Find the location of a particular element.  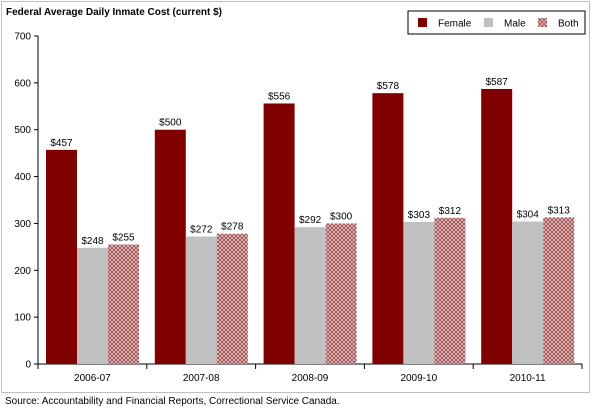

legend-swatch-male is located at coordinates (488, 22).